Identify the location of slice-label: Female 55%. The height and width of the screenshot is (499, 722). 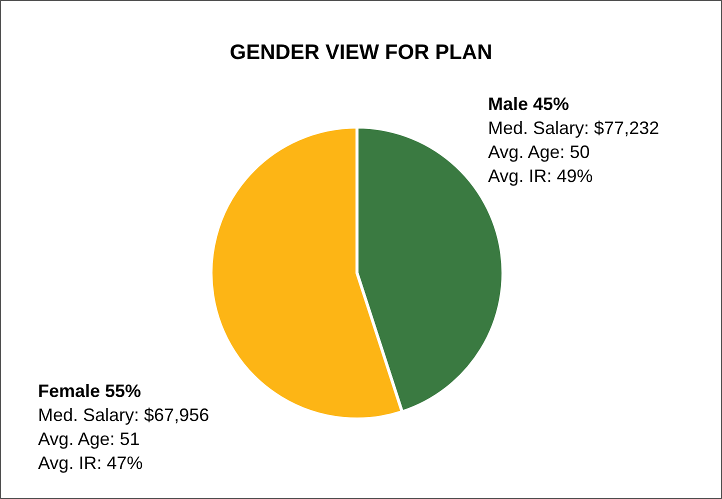
(90, 391).